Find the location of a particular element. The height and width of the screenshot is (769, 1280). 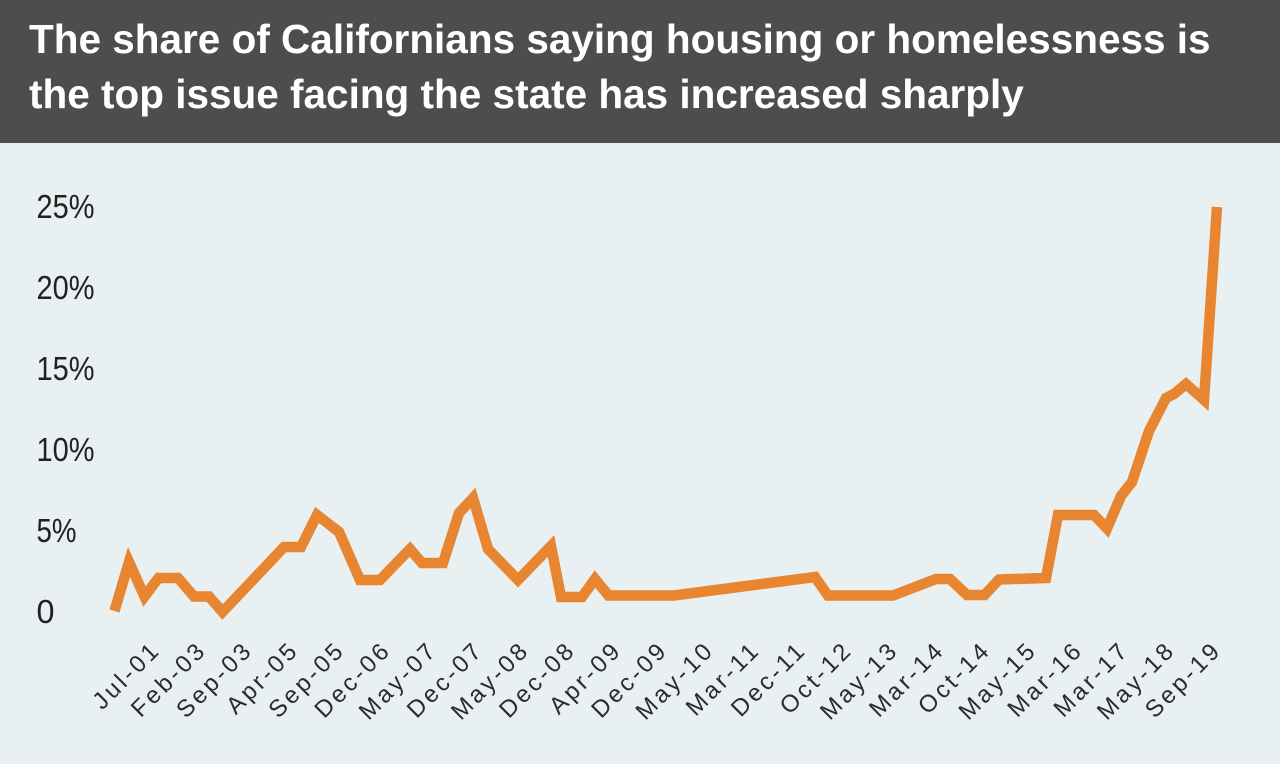

svg-text: 20% is located at coordinates (66, 287).